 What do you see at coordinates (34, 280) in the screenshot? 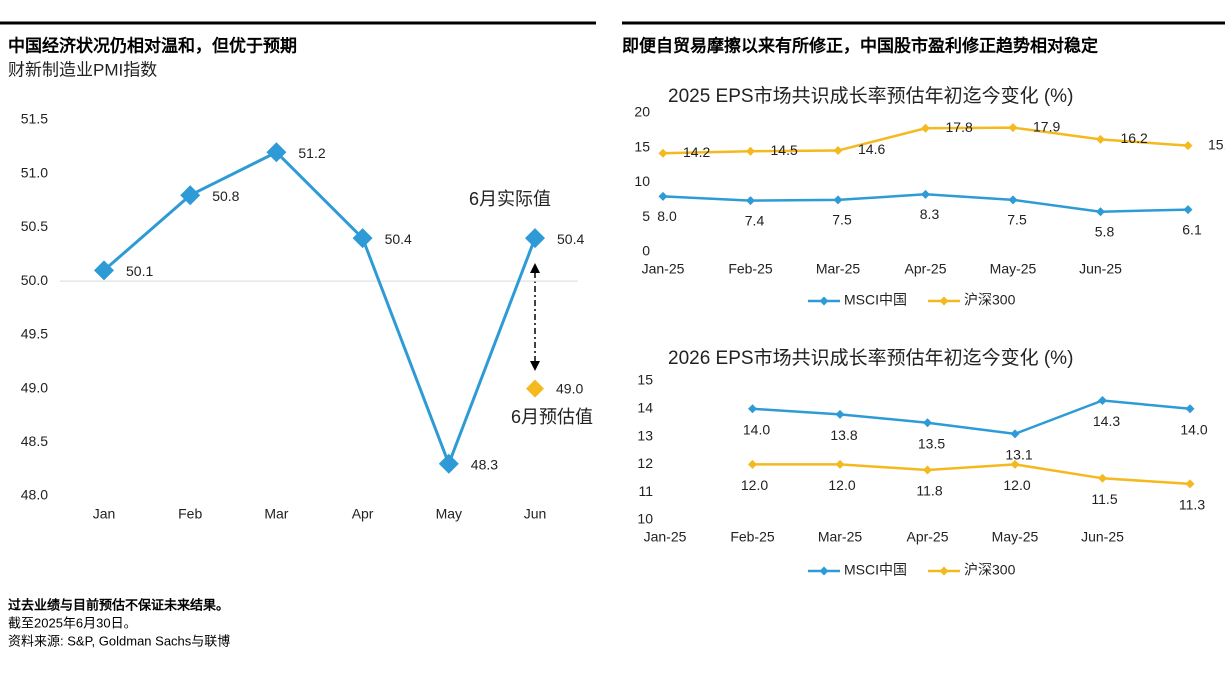
I see `y-tick-label: 50.0` at bounding box center [34, 280].